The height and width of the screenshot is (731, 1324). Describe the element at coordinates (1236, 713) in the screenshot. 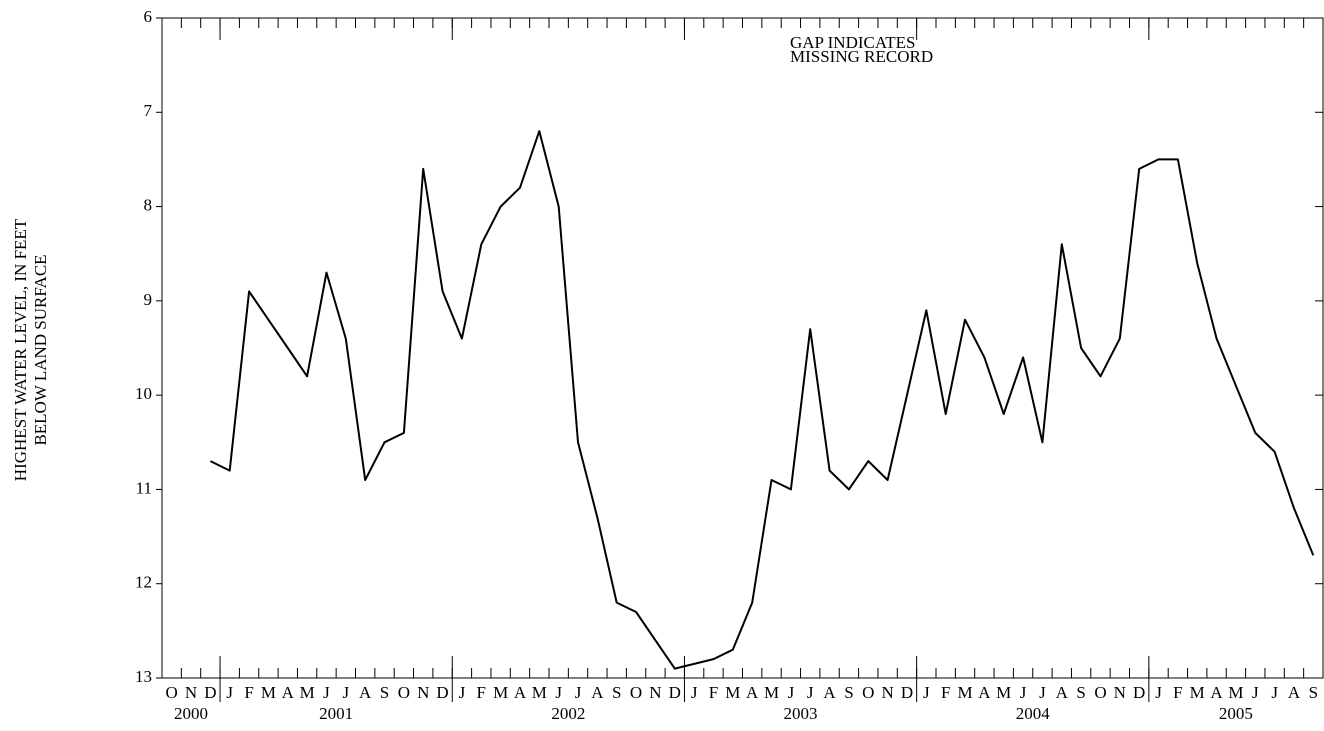

I see `year-label: 2005` at that location.